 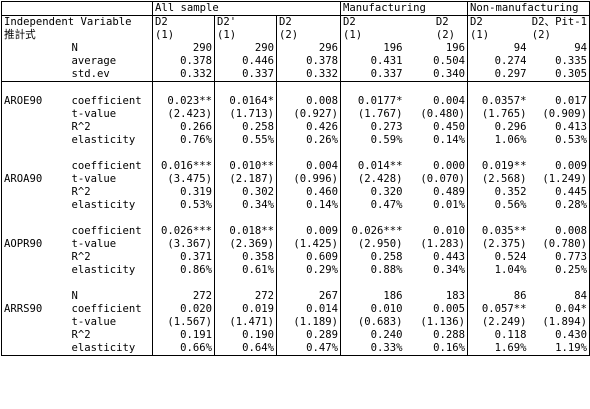 I want to click on value-cell: 0.014, so click(x=309, y=309).